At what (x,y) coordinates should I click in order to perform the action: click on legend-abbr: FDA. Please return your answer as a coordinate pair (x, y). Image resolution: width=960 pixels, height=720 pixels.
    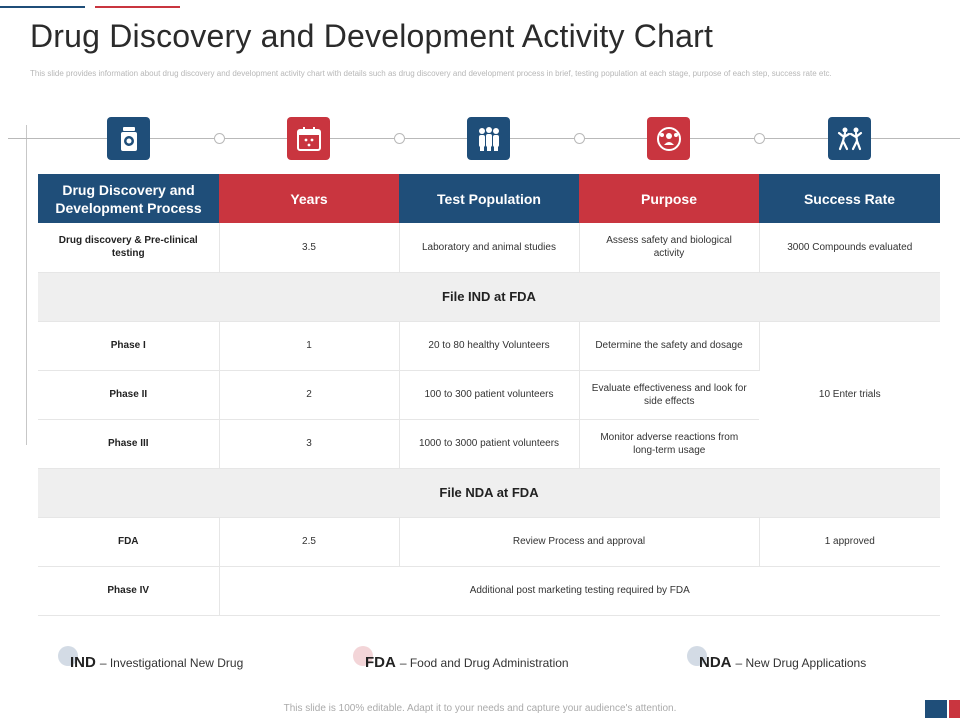
    Looking at the image, I should click on (380, 662).